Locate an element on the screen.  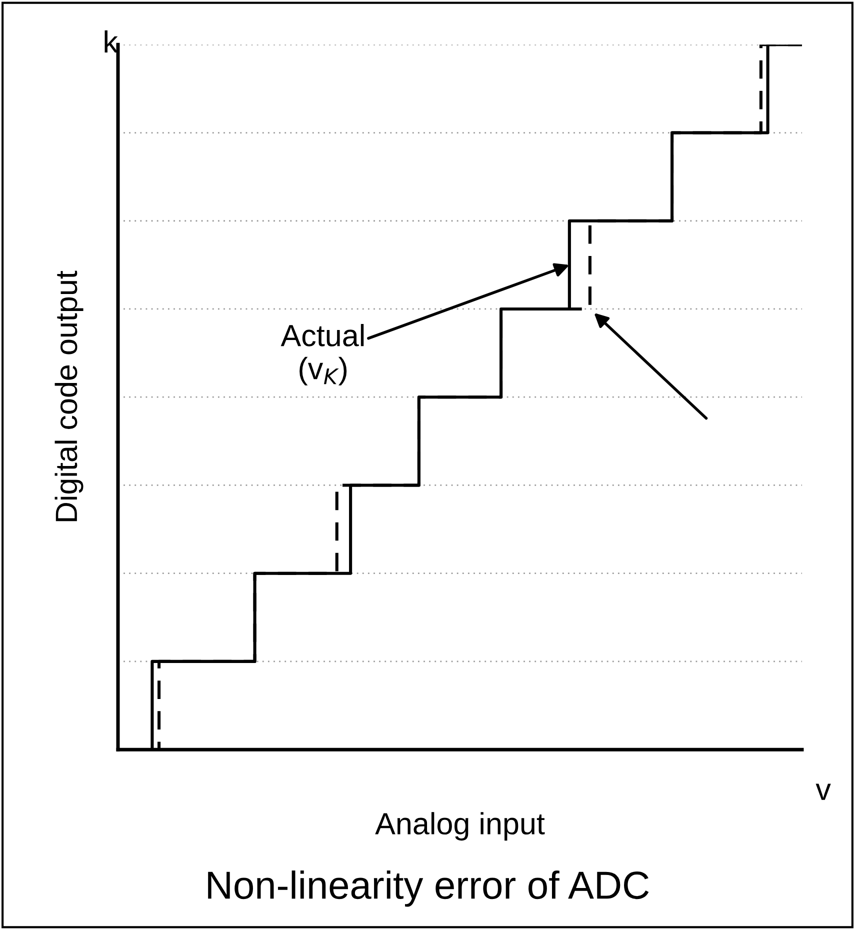
annotation: Actual (v$_{K}$) is located at coordinates (322, 355).